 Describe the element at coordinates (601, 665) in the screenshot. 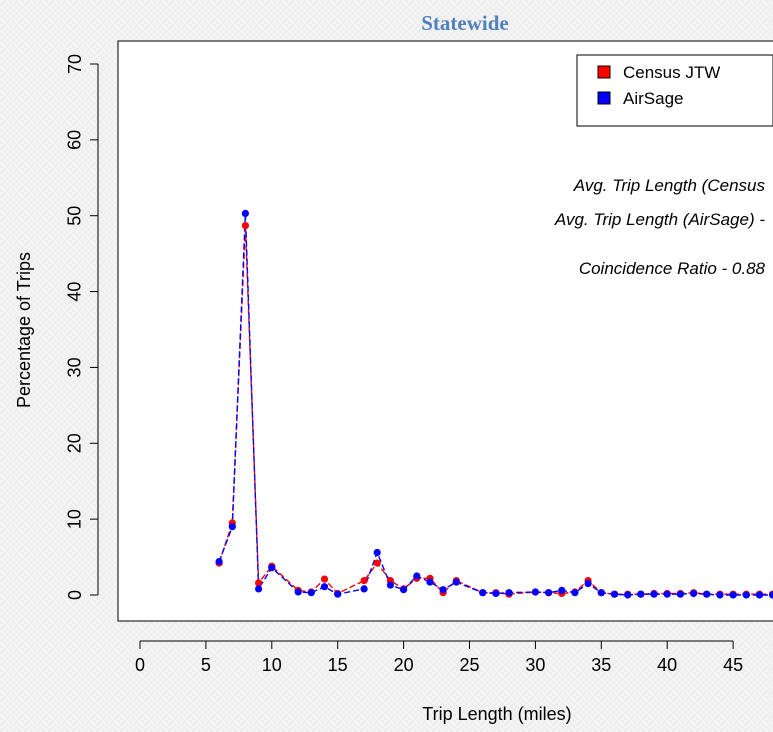

I see `x-tick-label: 35` at that location.